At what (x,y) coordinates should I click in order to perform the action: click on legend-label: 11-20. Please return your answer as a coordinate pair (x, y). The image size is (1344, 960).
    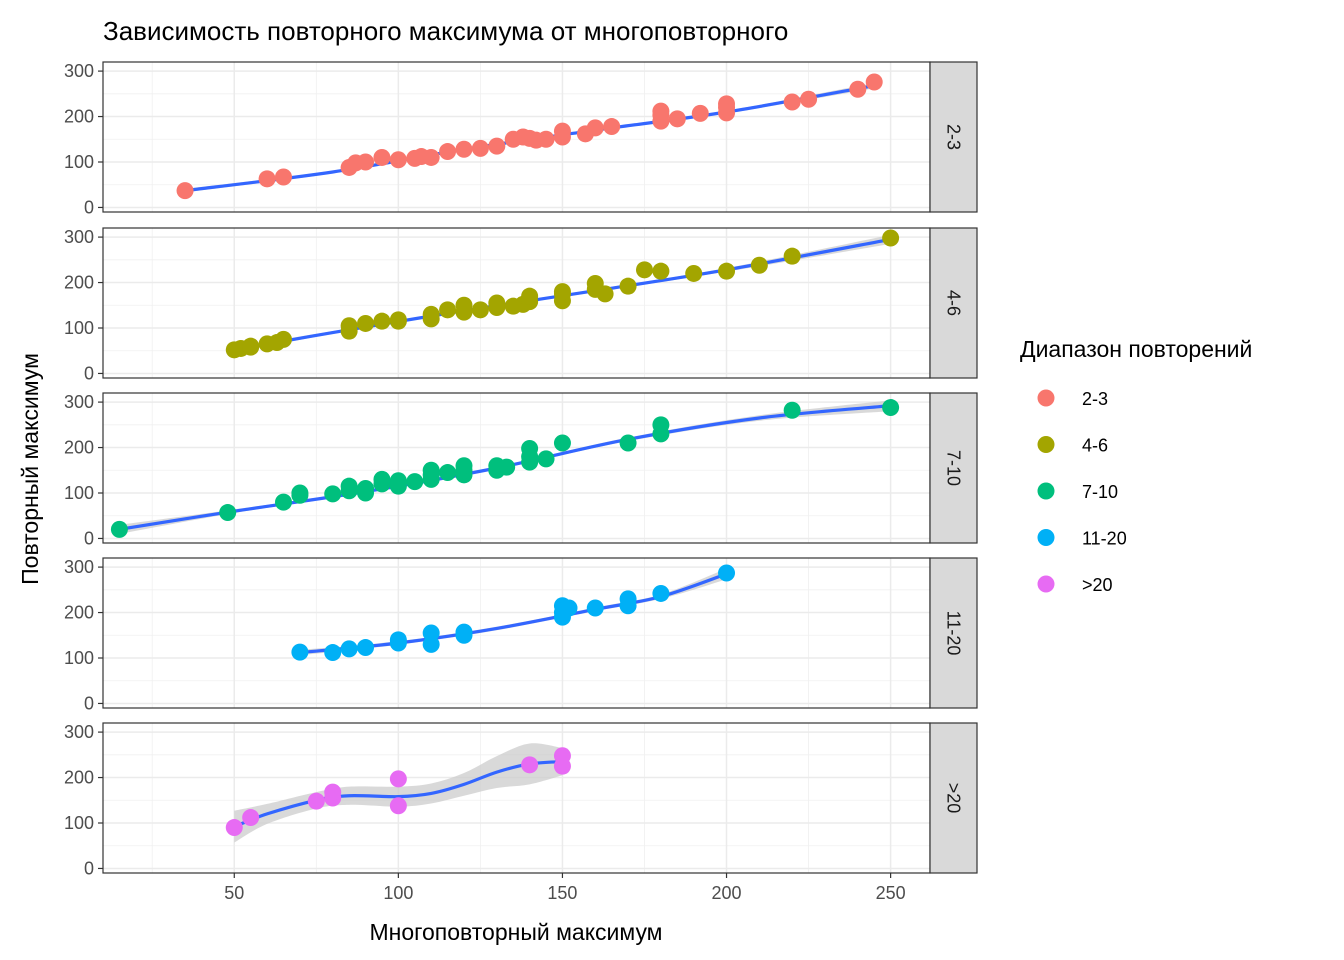
    Looking at the image, I should click on (1104, 539).